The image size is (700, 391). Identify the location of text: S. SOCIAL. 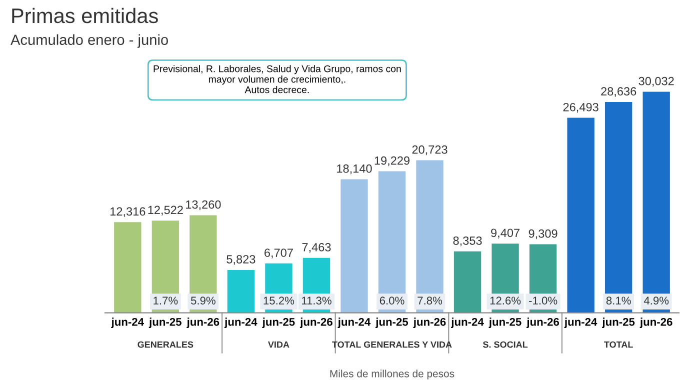
(505, 344).